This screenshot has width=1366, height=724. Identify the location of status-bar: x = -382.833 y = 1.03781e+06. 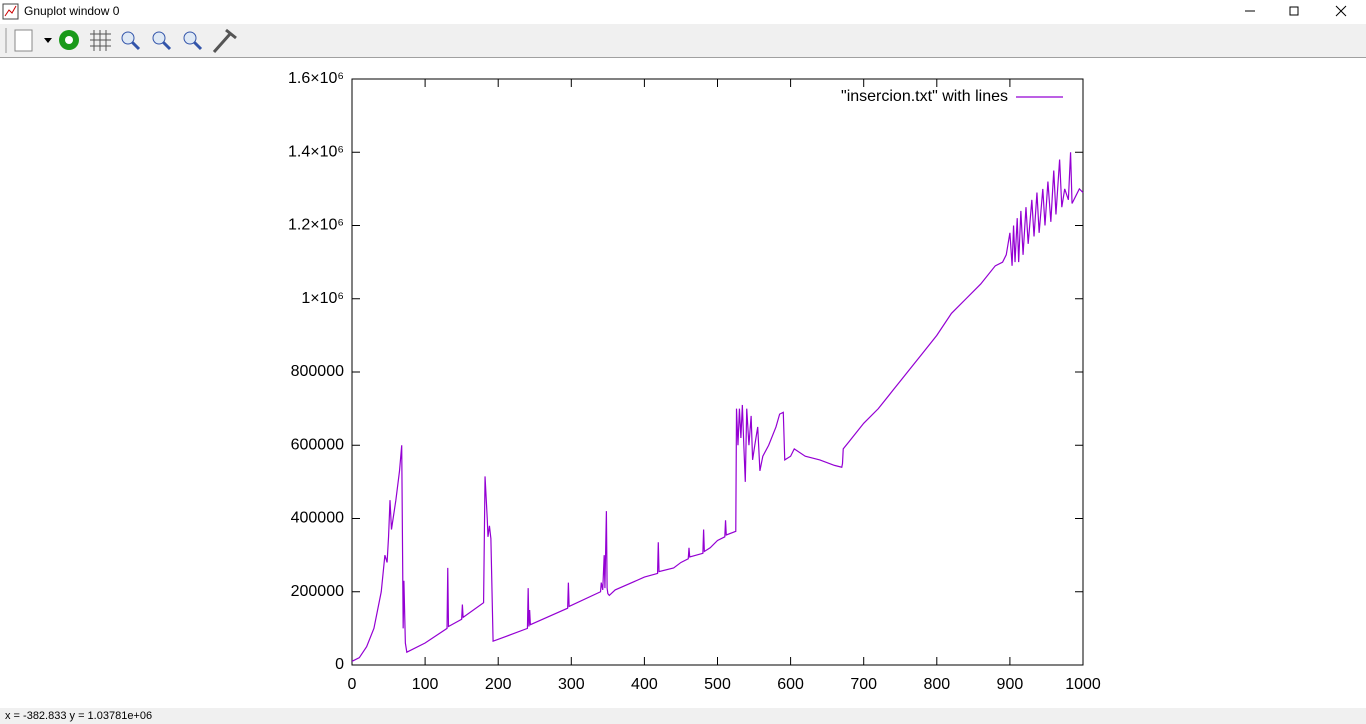
(683, 716).